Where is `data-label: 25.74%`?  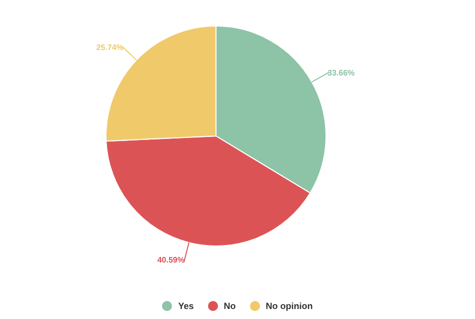
data-label: 25.74% is located at coordinates (110, 47).